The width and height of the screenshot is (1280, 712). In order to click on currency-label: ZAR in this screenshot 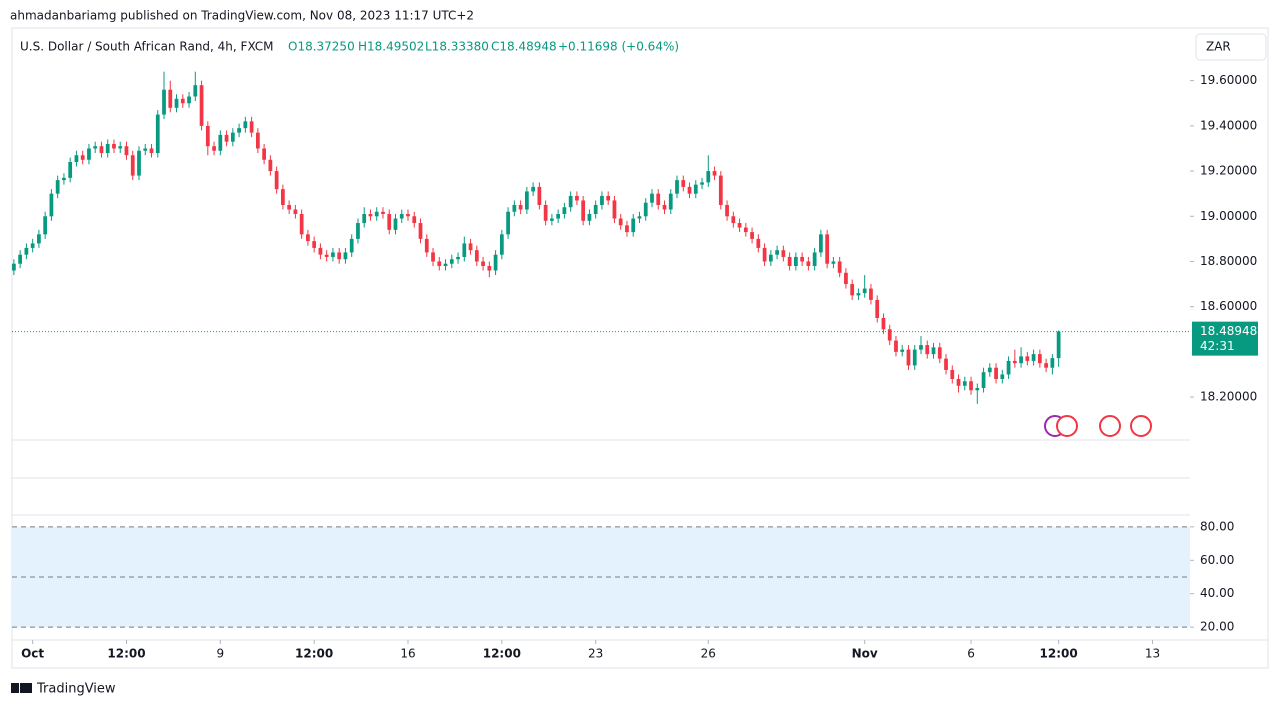, I will do `click(1218, 47)`.